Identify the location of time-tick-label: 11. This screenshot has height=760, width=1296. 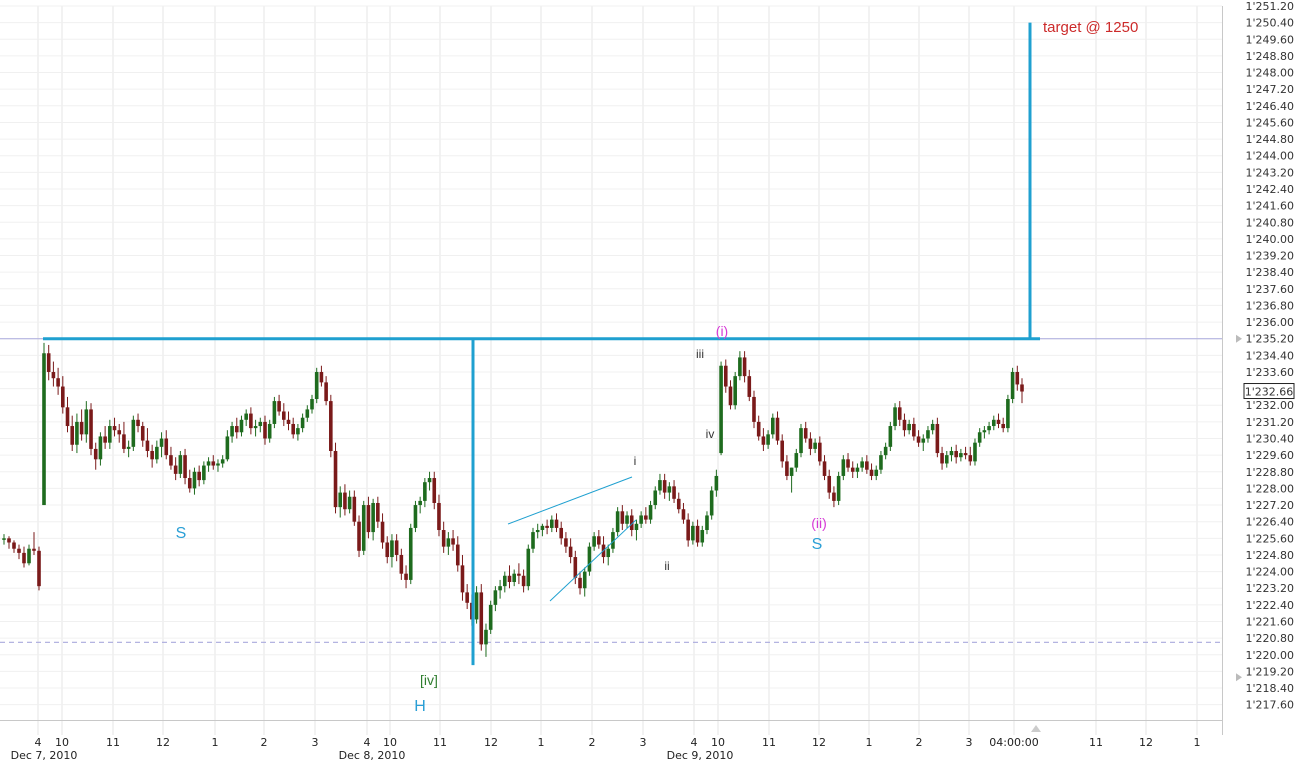
(769, 742).